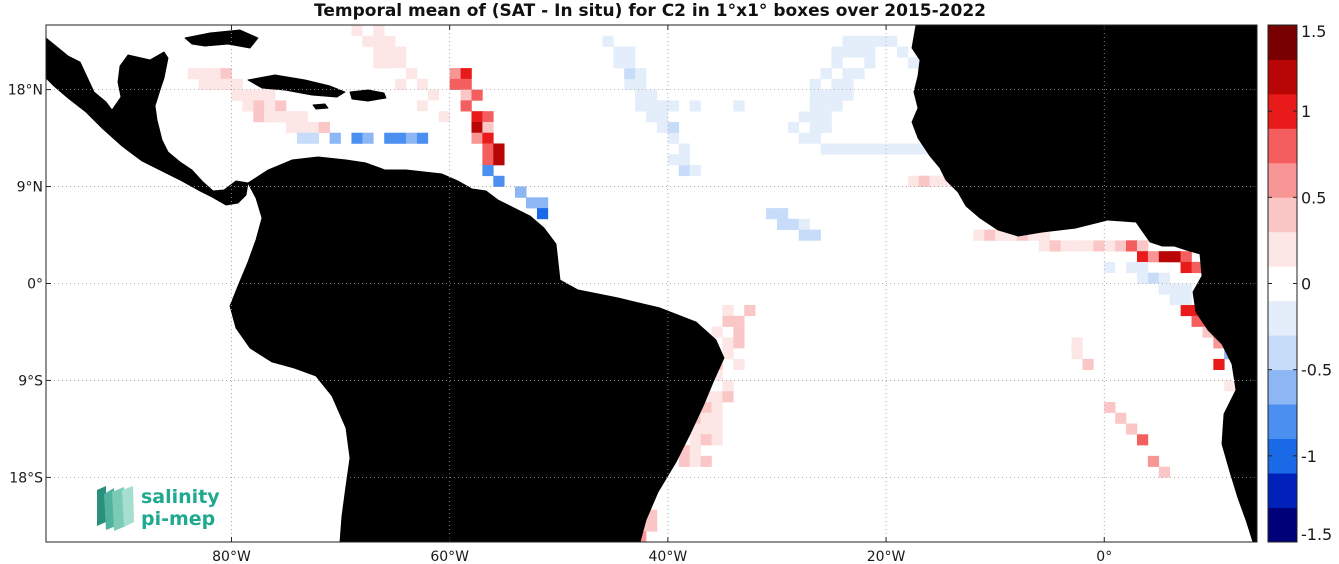 The height and width of the screenshot is (564, 1339). Describe the element at coordinates (436, 318) in the screenshot. I see `amazon-river` at that location.